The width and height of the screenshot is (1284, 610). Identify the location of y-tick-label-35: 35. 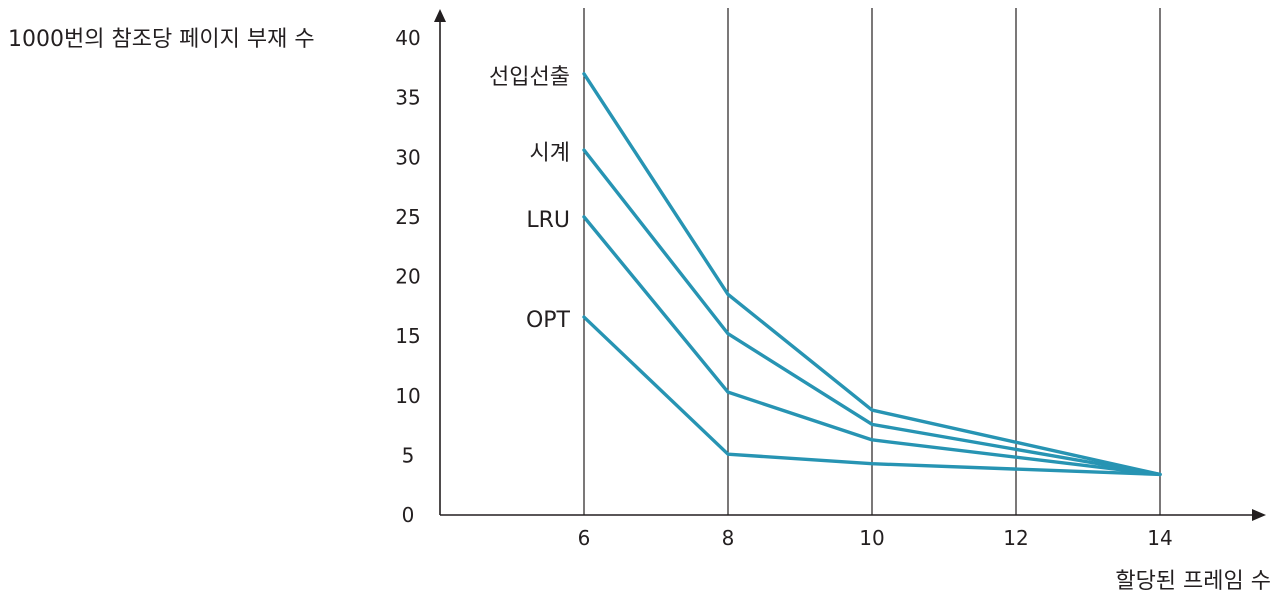
(407, 98).